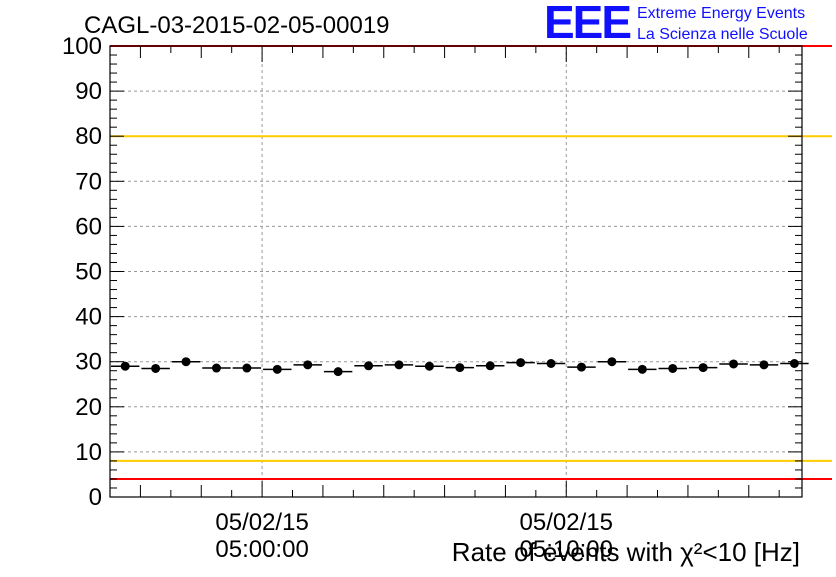 This screenshot has height=577, width=836. I want to click on data-points, so click(460, 367).